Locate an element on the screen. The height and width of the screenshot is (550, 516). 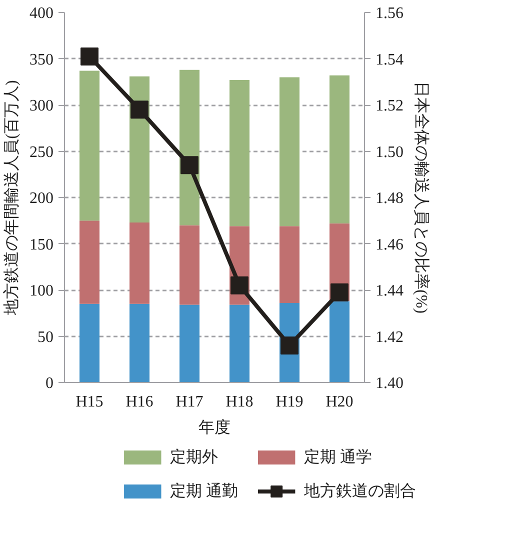
x-tick-label: H18 is located at coordinates (240, 402).